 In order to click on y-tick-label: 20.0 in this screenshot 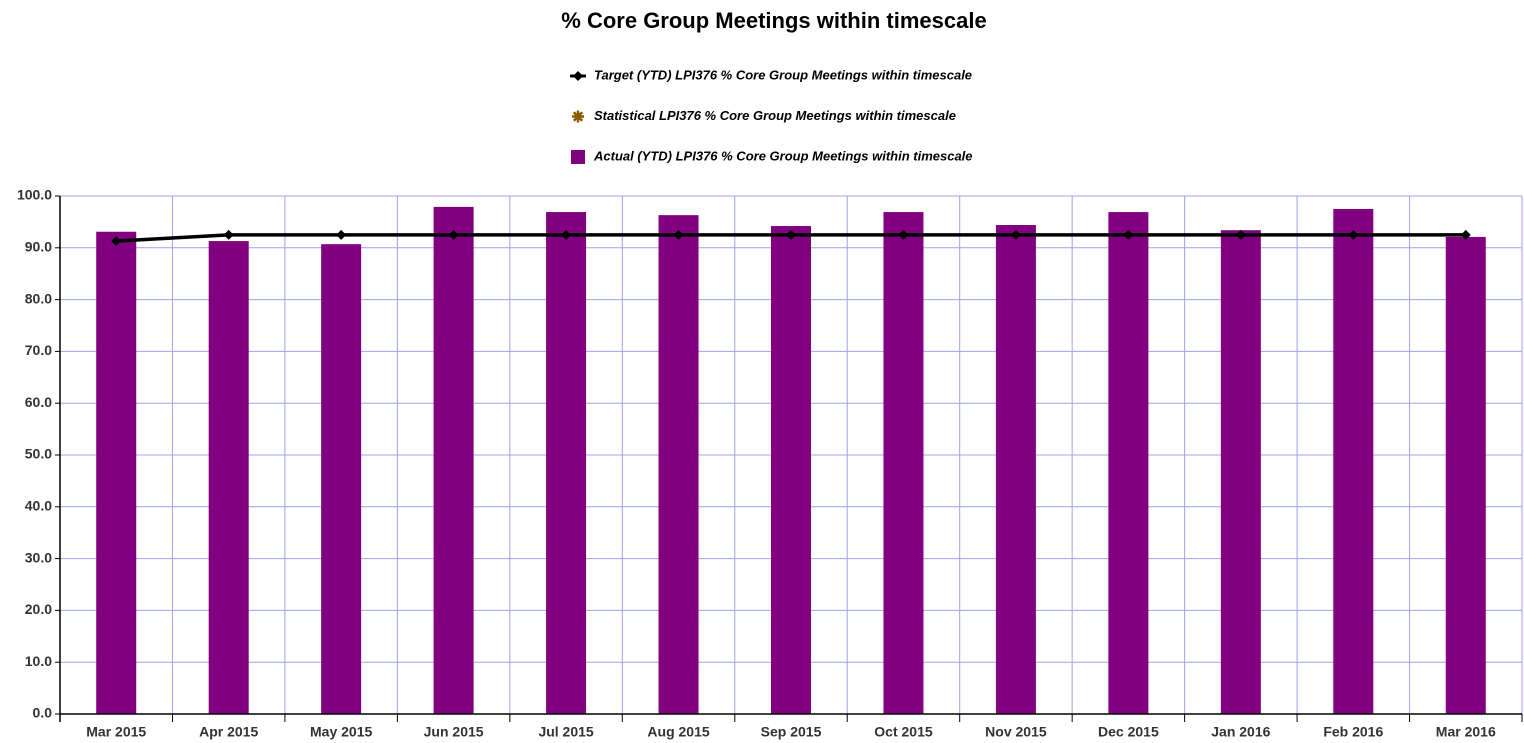, I will do `click(38, 609)`.